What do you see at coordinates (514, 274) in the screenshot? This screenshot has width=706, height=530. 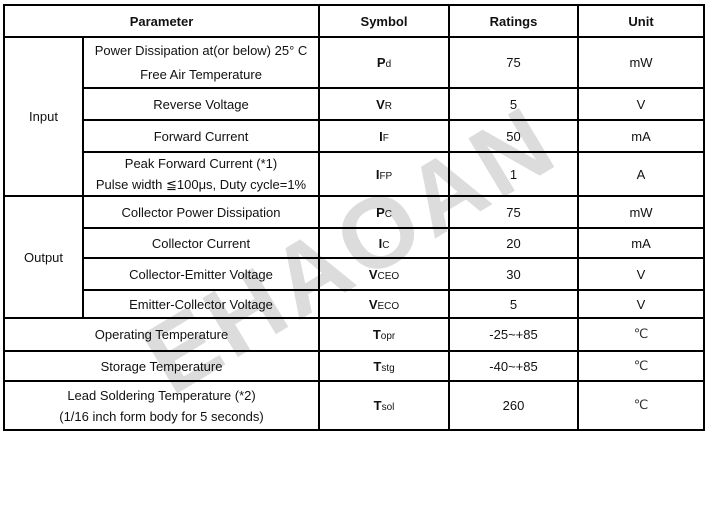 I see `rating-cell: 30` at bounding box center [514, 274].